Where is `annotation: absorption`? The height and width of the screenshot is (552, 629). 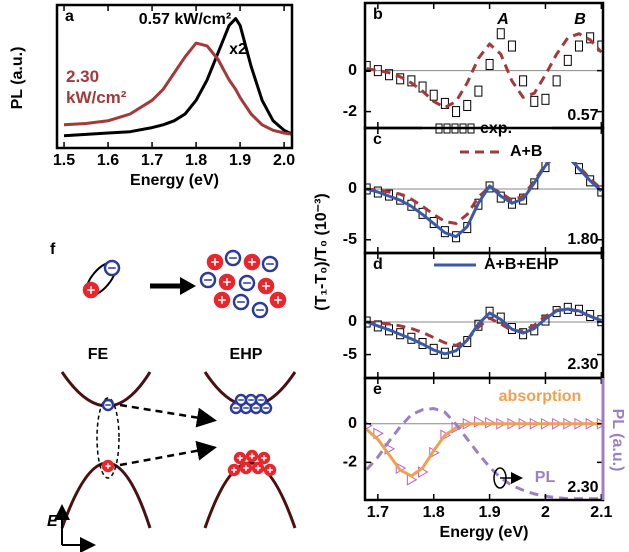 annotation: absorption is located at coordinates (540, 396).